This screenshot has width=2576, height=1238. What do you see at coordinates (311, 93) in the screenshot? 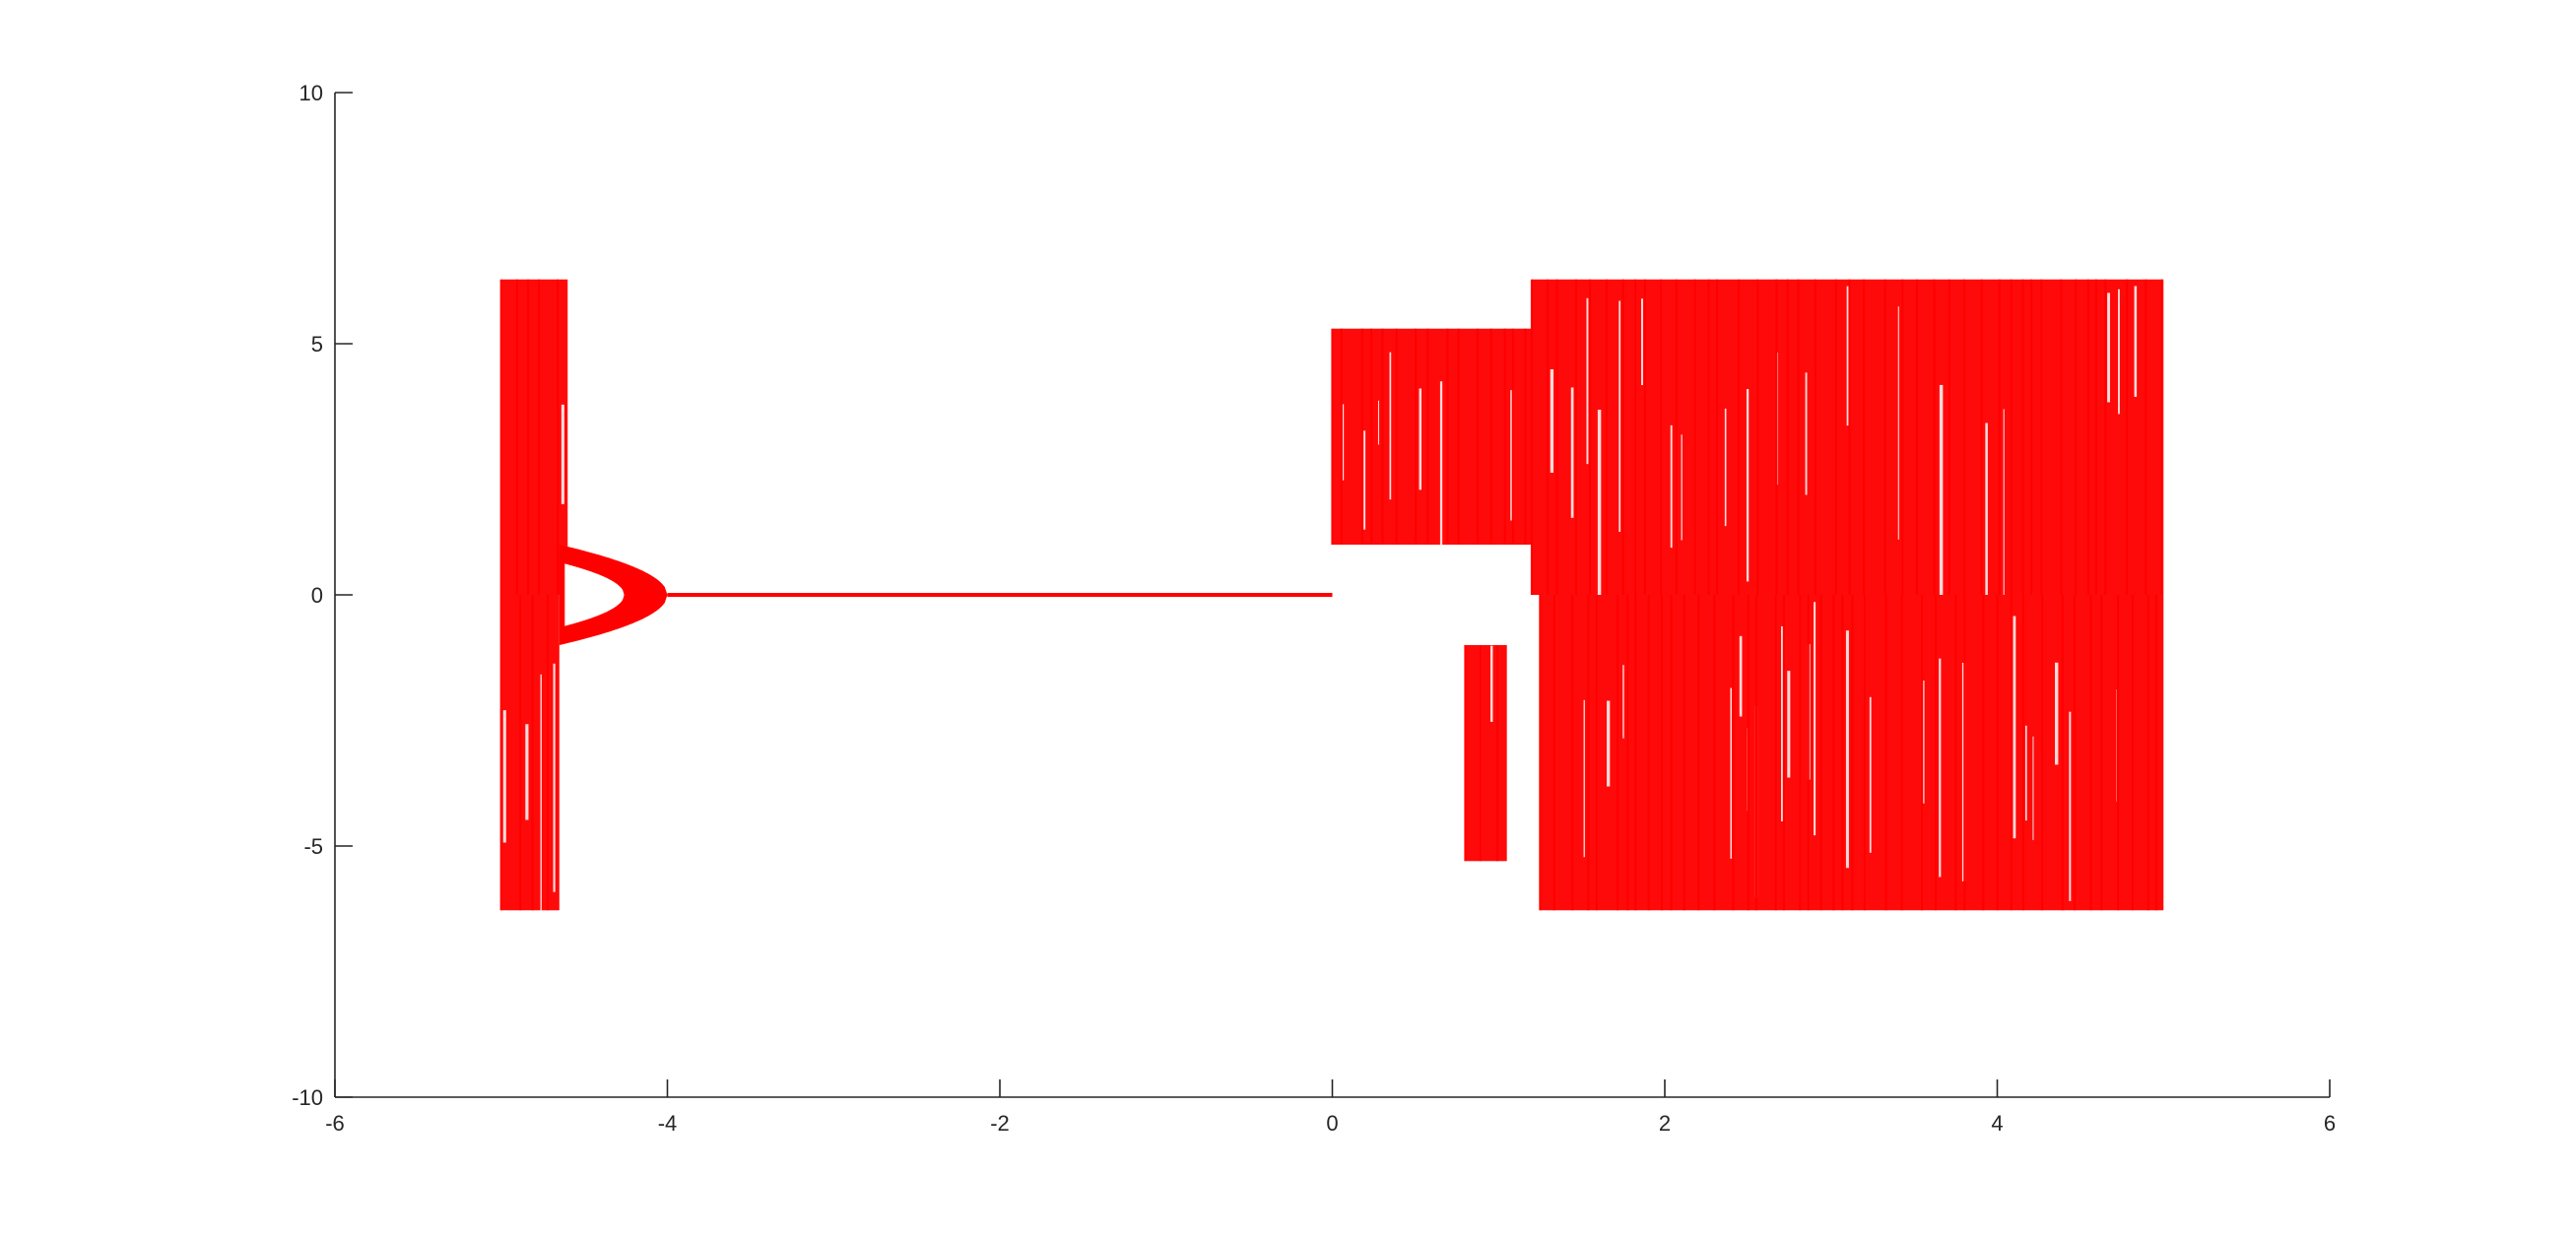
I see `y-tick-label: 10` at bounding box center [311, 93].